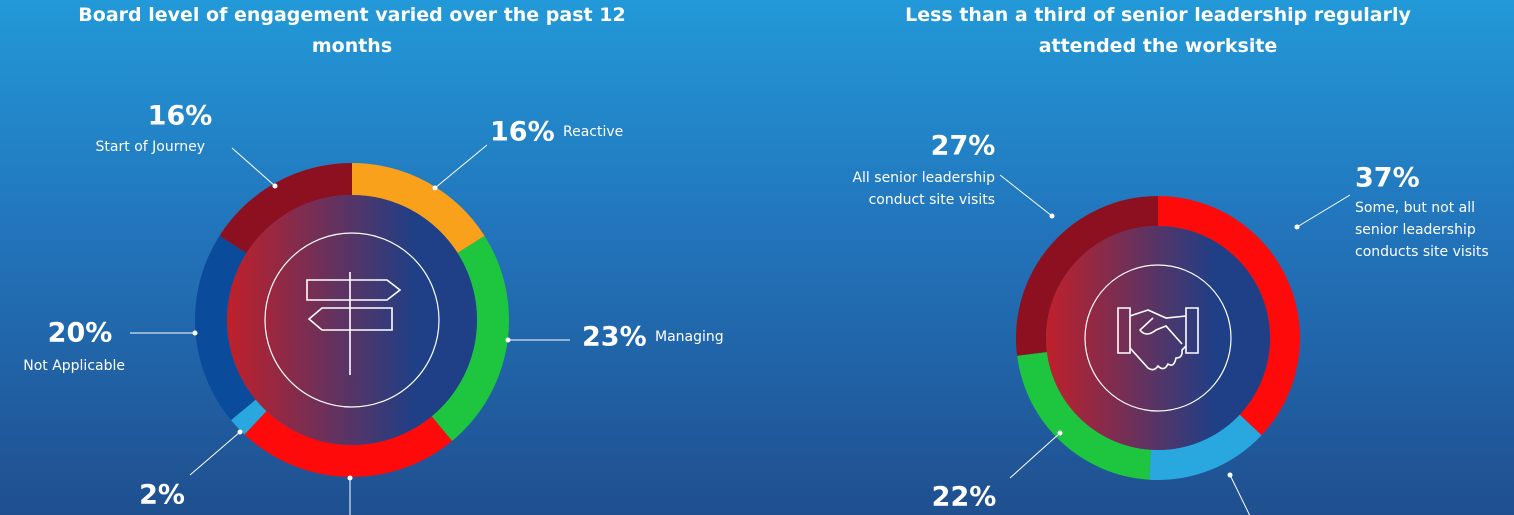 The image size is (1514, 515). What do you see at coordinates (1387, 178) in the screenshot?
I see `value-label: 37%` at bounding box center [1387, 178].